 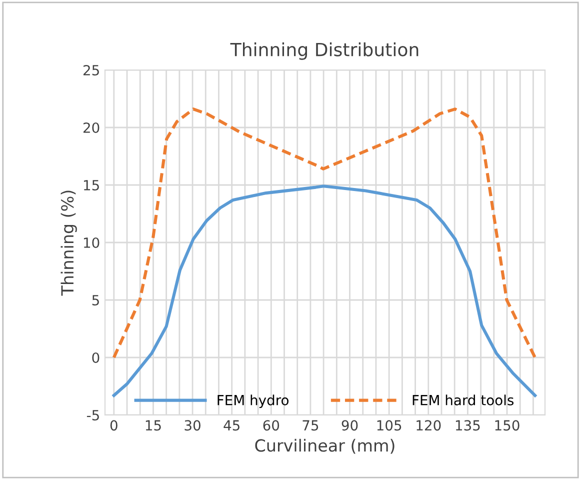 What do you see at coordinates (96, 357) in the screenshot?
I see `y-tick-label: 0` at bounding box center [96, 357].